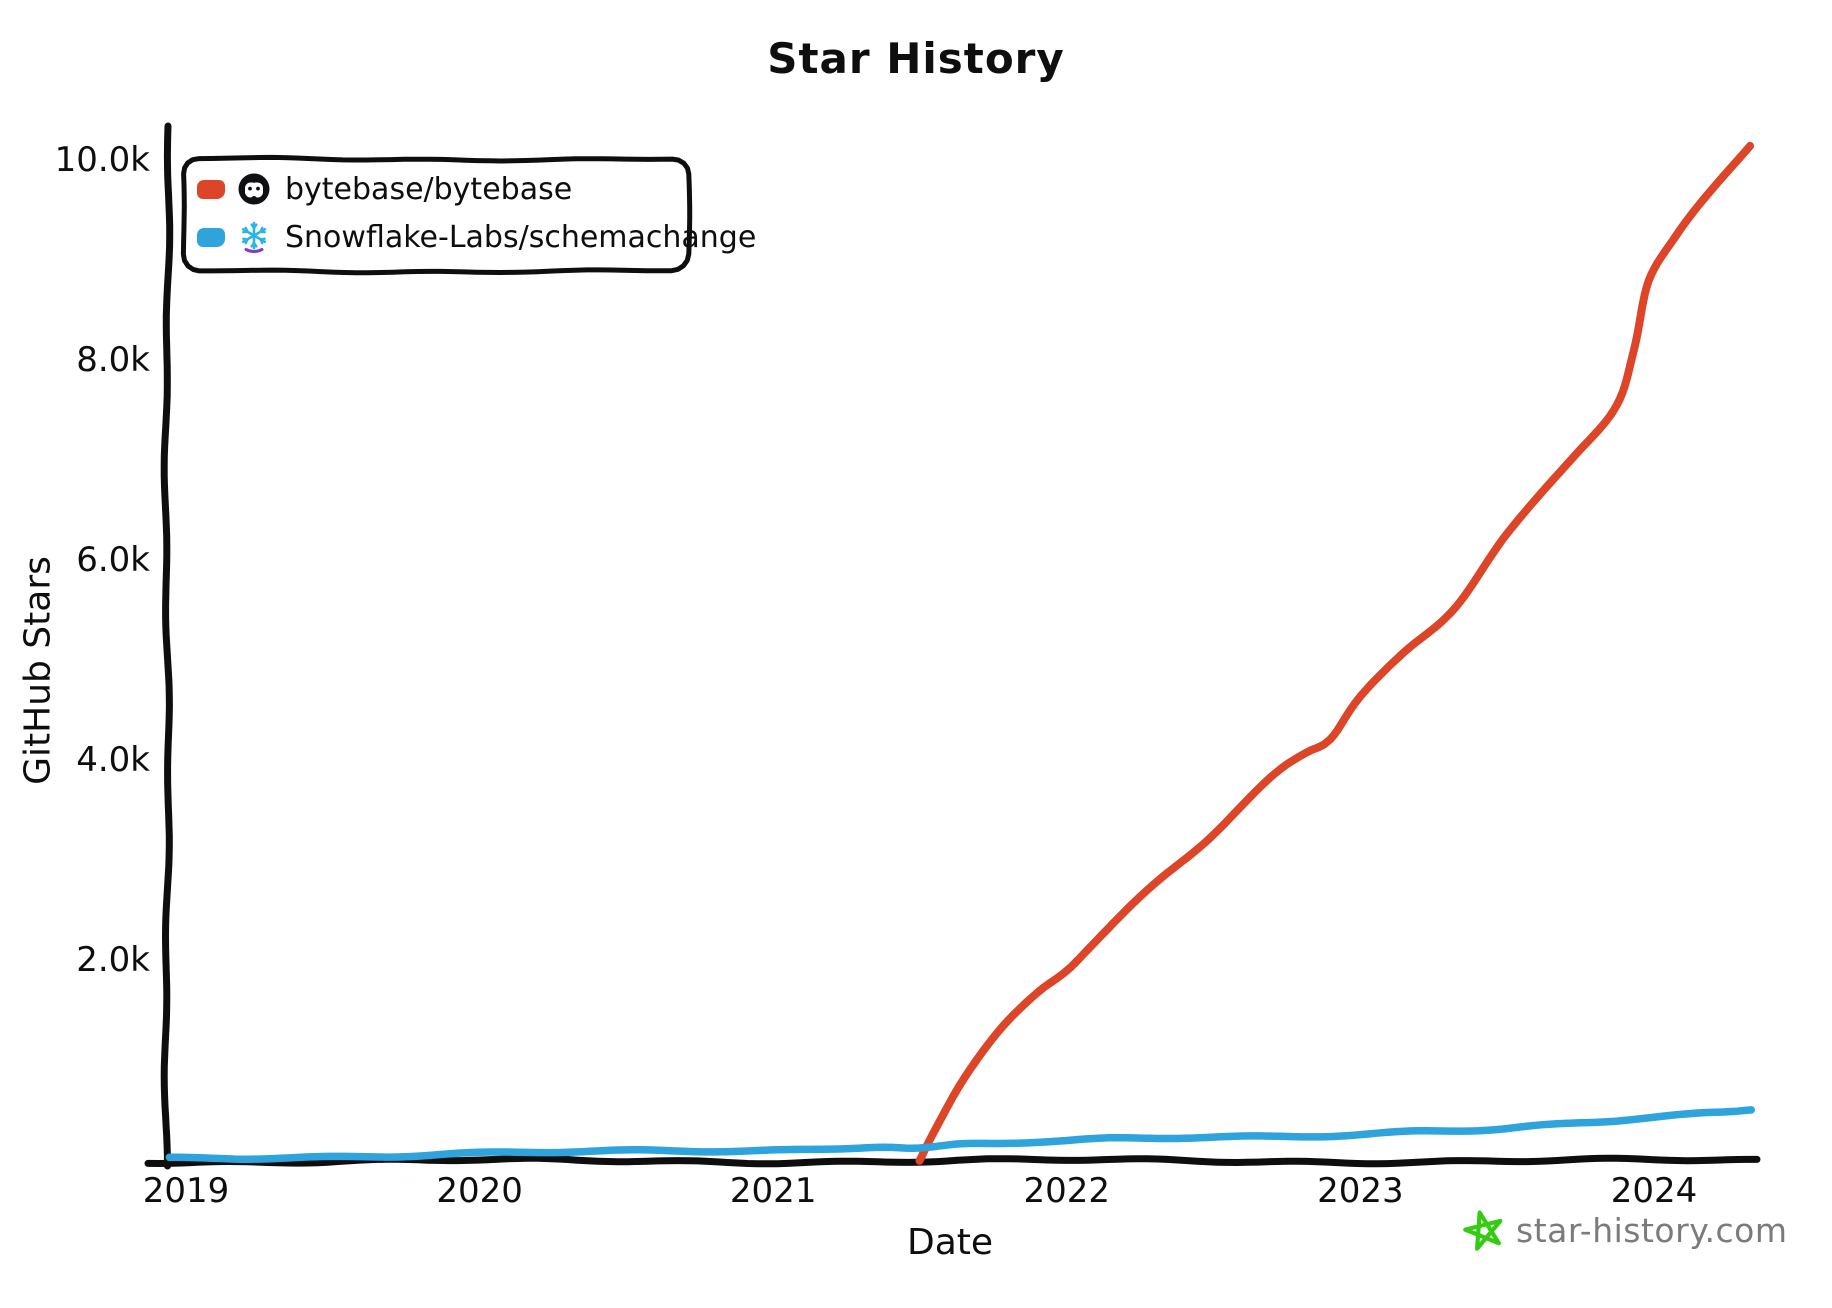 The height and width of the screenshot is (1308, 1832). Describe the element at coordinates (773, 1191) in the screenshot. I see `x-tick-label: 2021` at that location.